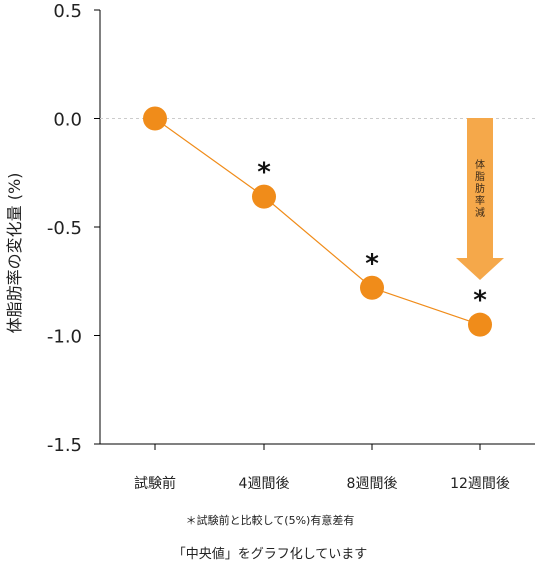 The height and width of the screenshot is (570, 540). Describe the element at coordinates (480, 212) in the screenshot. I see `arrow-label-char: 減` at that location.